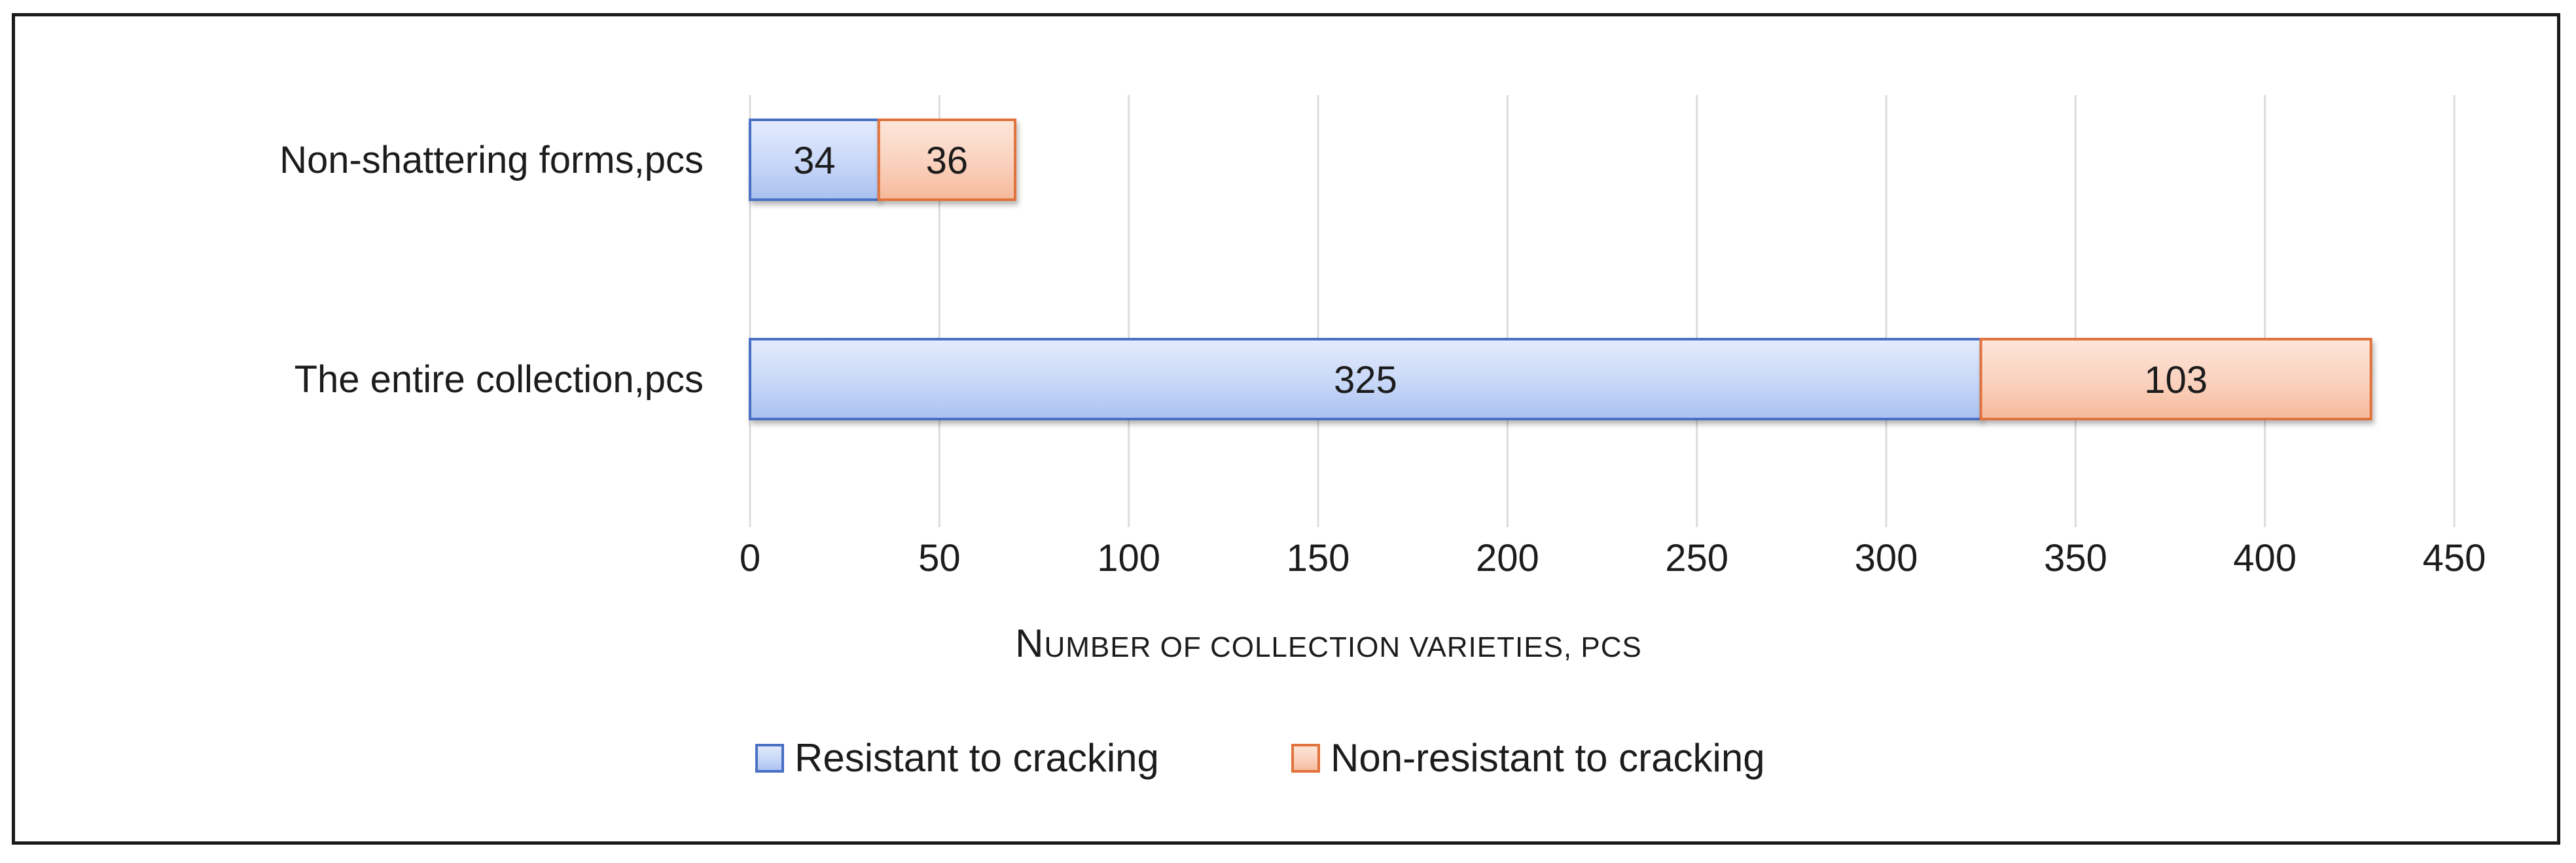 The width and height of the screenshot is (2576, 863). I want to click on x-tick-label: 300, so click(1886, 558).